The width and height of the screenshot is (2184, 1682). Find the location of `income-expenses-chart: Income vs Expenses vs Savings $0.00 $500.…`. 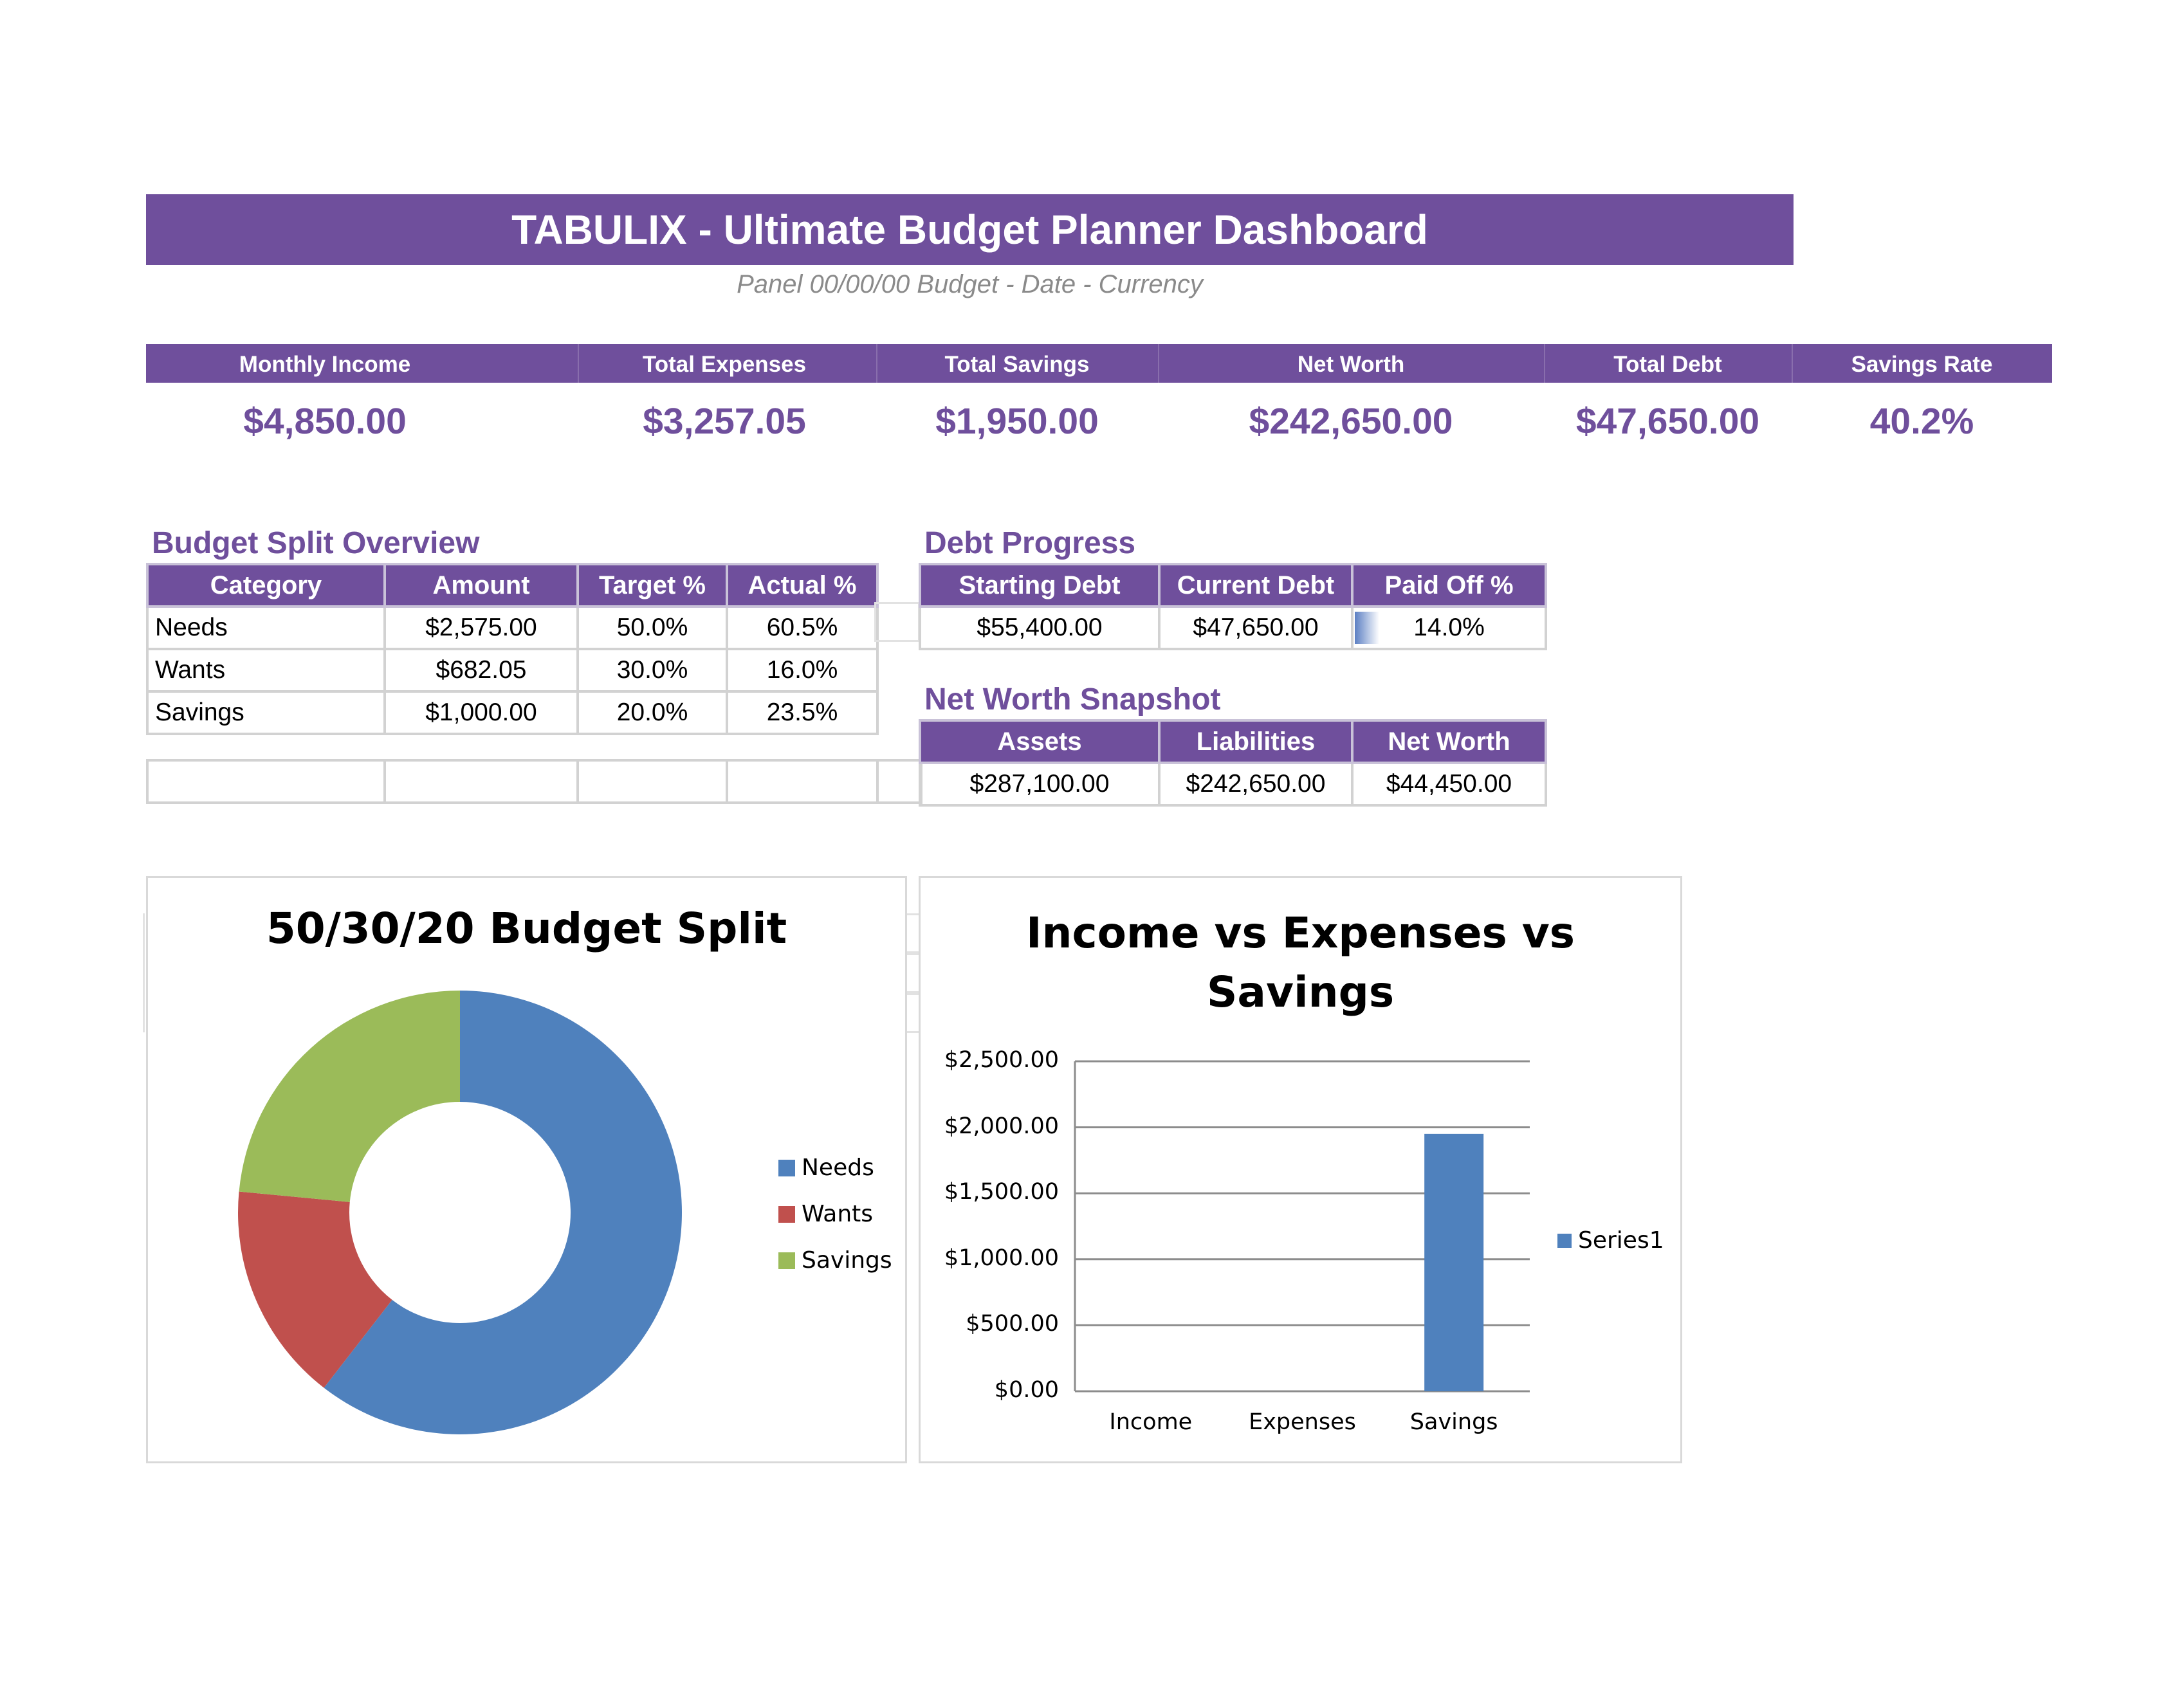

income-expenses-chart: Income vs Expenses vs Savings $0.00 $500.… is located at coordinates (1300, 1169).